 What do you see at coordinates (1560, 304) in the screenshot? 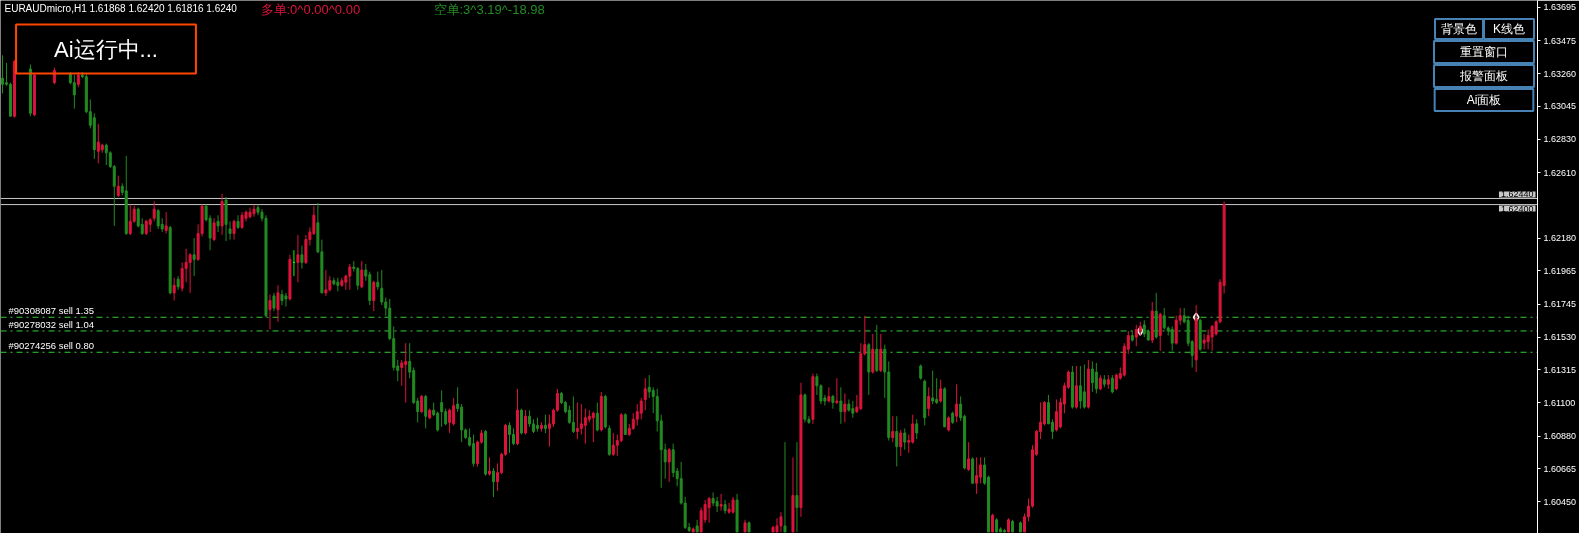
I see `y-tick-label: 1.61745` at bounding box center [1560, 304].